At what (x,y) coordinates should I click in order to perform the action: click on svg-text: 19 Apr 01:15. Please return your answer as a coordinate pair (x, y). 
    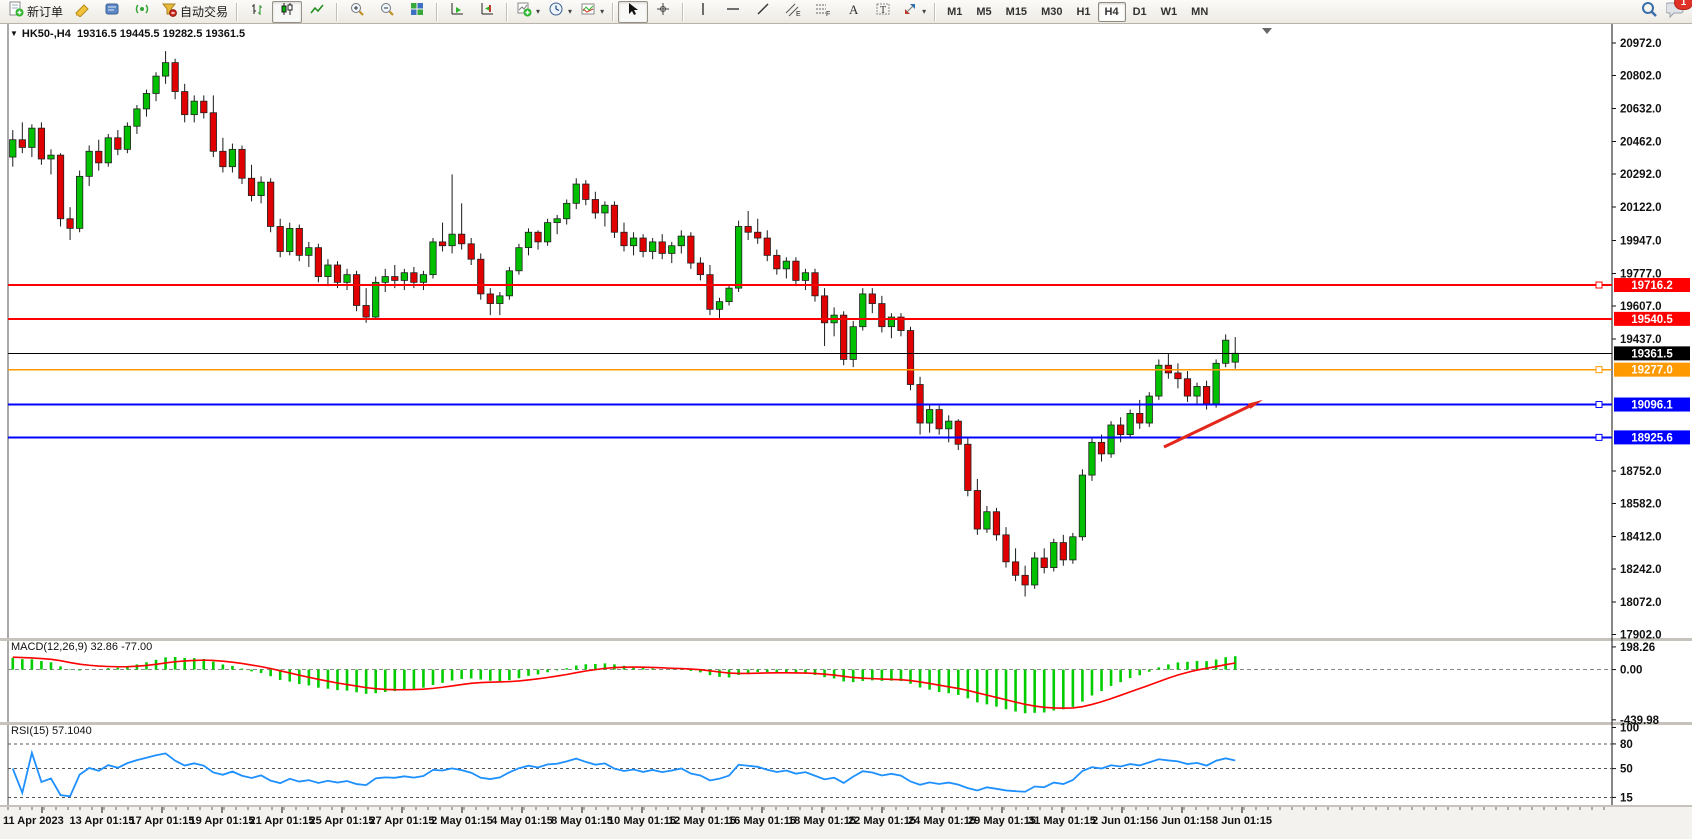
    Looking at the image, I should click on (221, 821).